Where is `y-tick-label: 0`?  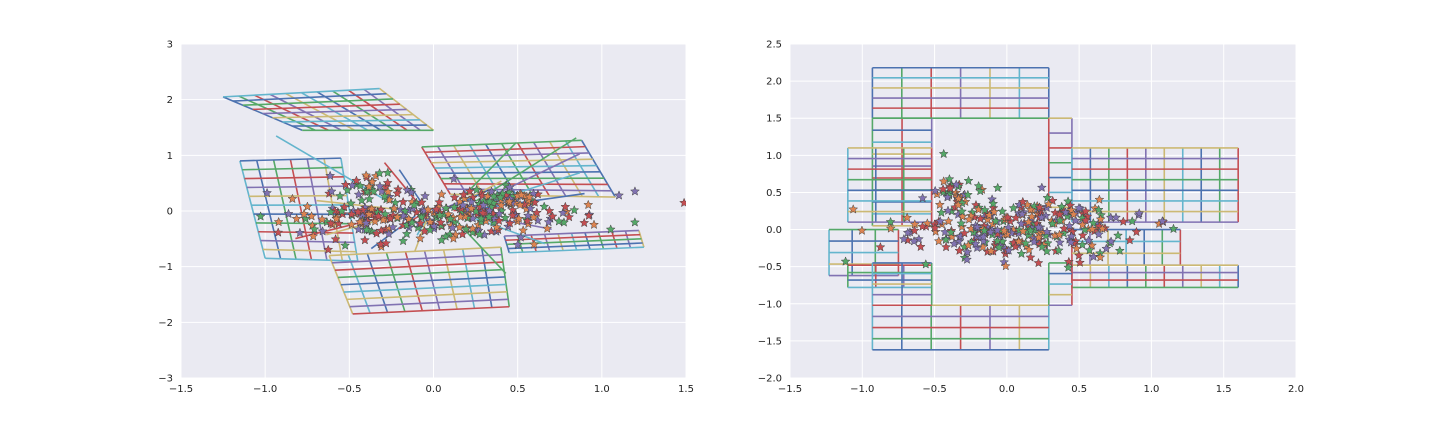 y-tick-label: 0 is located at coordinates (170, 212).